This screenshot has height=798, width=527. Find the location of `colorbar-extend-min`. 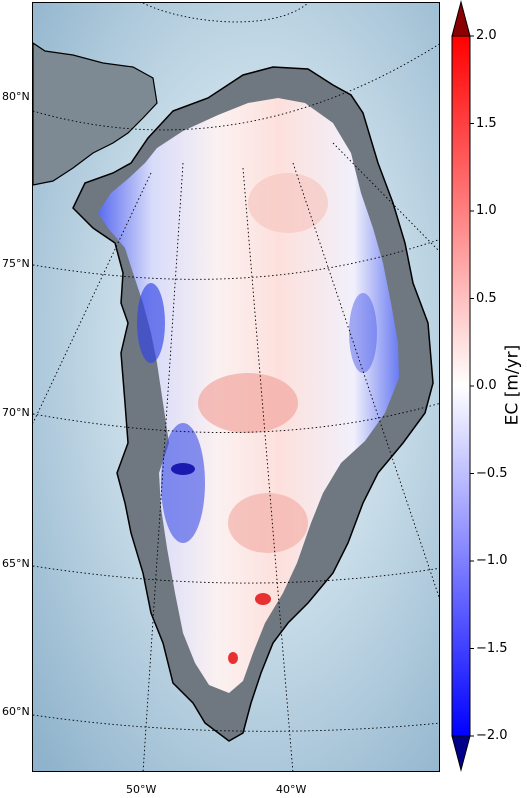

colorbar-extend-min is located at coordinates (461, 753).